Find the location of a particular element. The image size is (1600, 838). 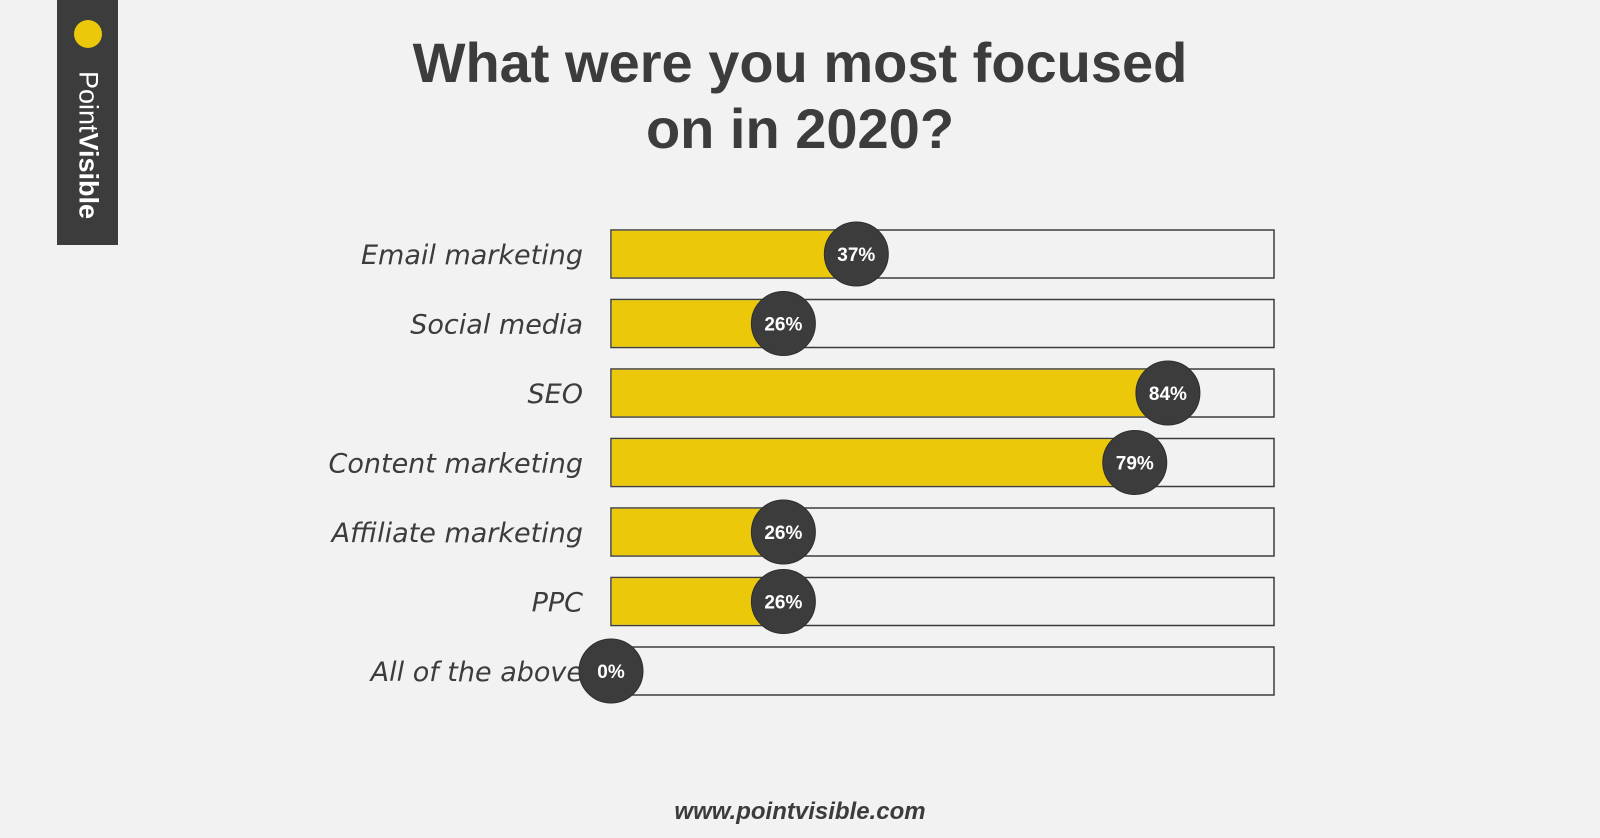

bar-category-label: SEO is located at coordinates (555, 394).